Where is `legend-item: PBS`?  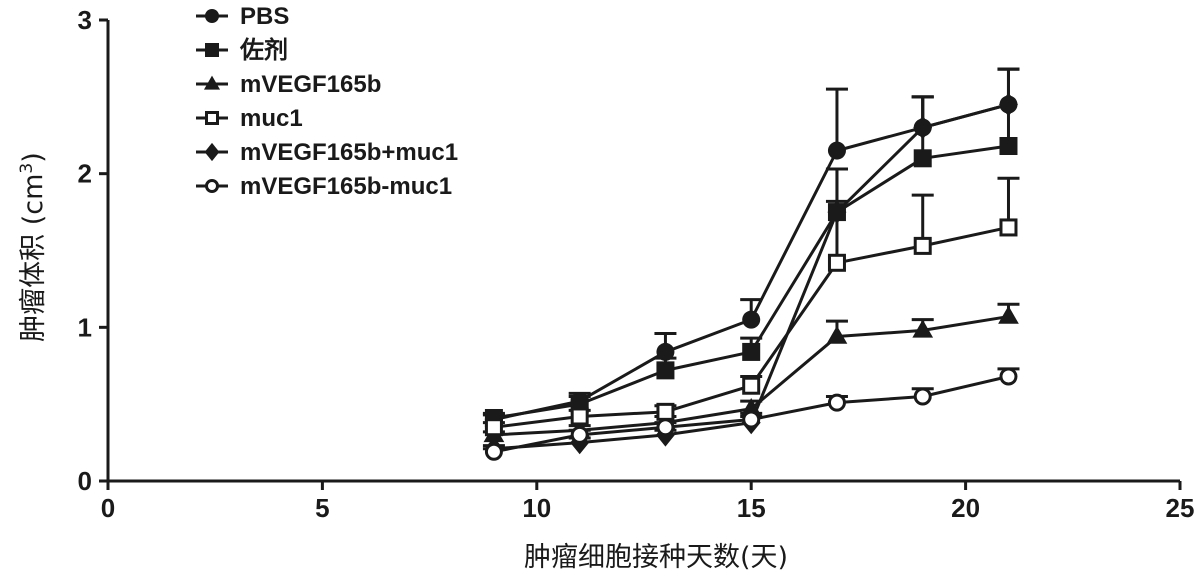
legend-item: PBS is located at coordinates (242, 16).